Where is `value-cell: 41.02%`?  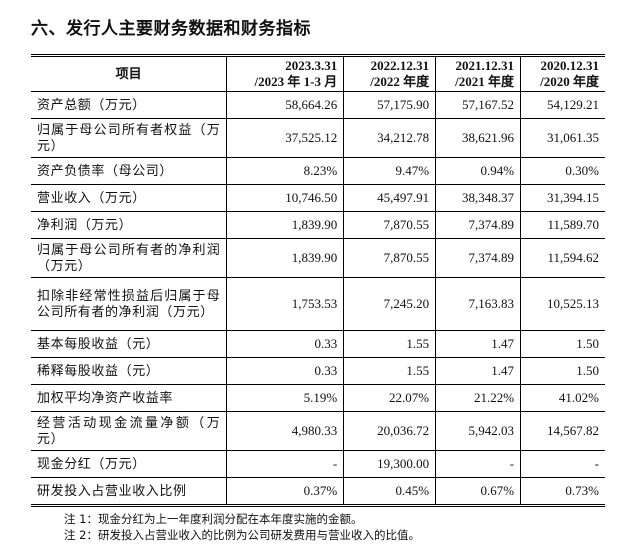
value-cell: 41.02% is located at coordinates (562, 398).